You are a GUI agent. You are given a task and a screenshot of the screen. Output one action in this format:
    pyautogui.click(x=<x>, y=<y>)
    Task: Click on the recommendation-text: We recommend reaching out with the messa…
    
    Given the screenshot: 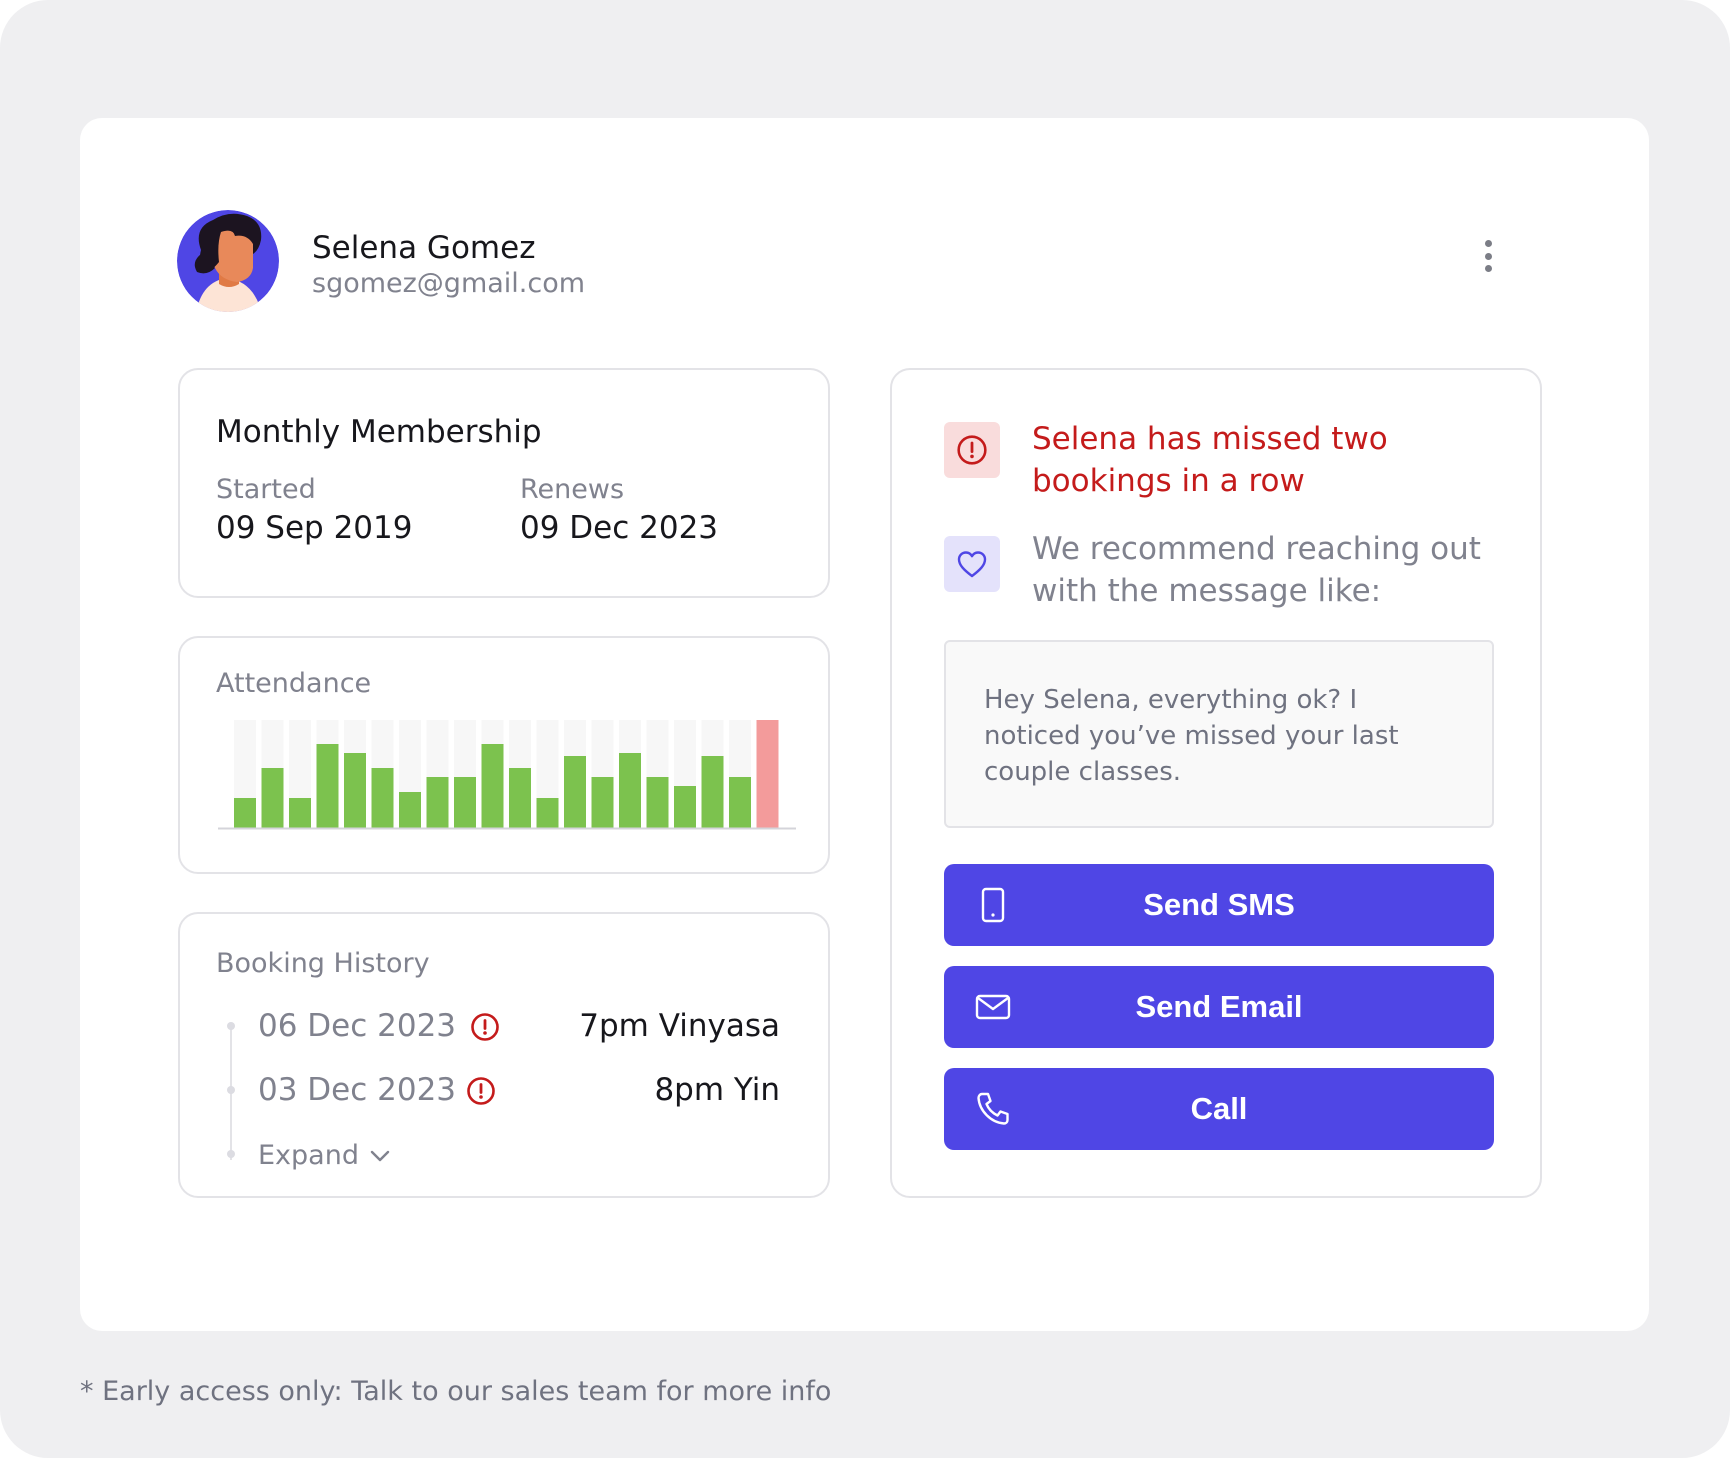 What is the action you would take?
    pyautogui.click(x=1256, y=570)
    